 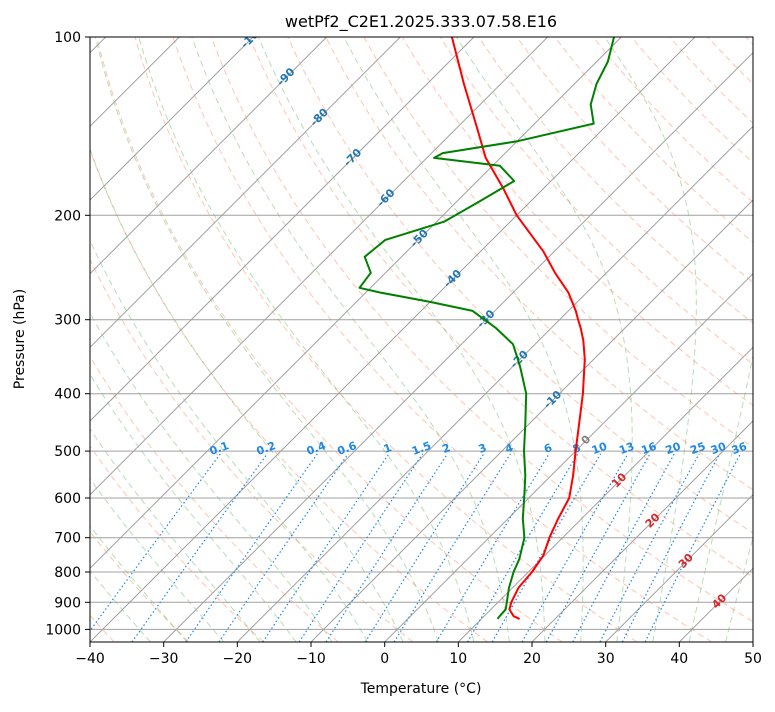 I want to click on x-tick-label: 50, so click(x=753, y=659).